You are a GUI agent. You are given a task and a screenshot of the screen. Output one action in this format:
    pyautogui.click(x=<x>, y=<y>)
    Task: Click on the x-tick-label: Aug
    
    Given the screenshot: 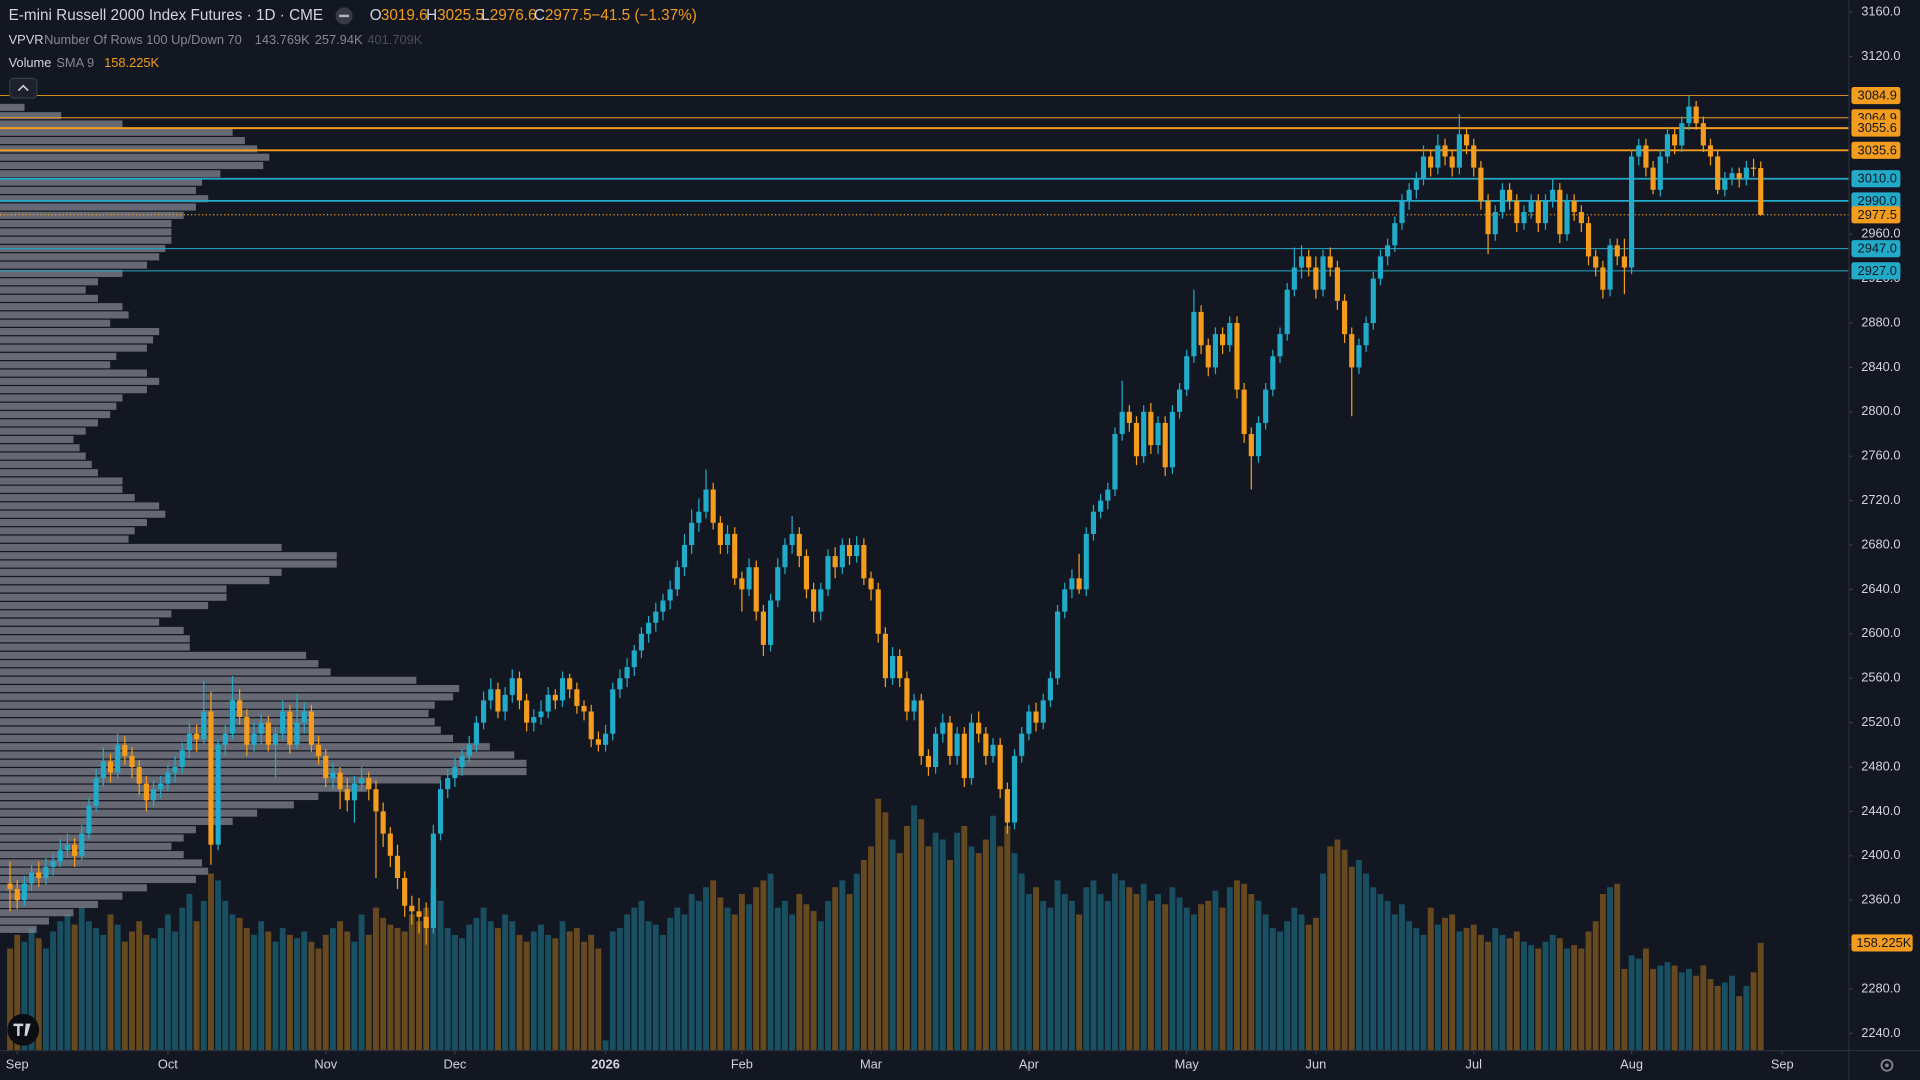 What is the action you would take?
    pyautogui.click(x=1631, y=1064)
    